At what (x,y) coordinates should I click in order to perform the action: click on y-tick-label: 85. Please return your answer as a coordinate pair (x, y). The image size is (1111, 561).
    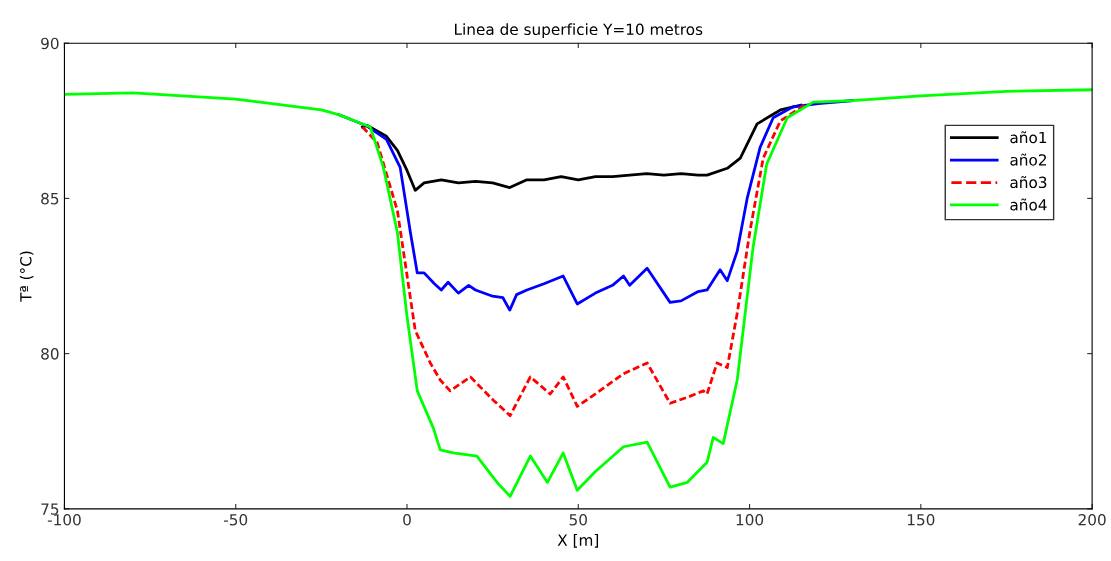
    Looking at the image, I should click on (50, 198).